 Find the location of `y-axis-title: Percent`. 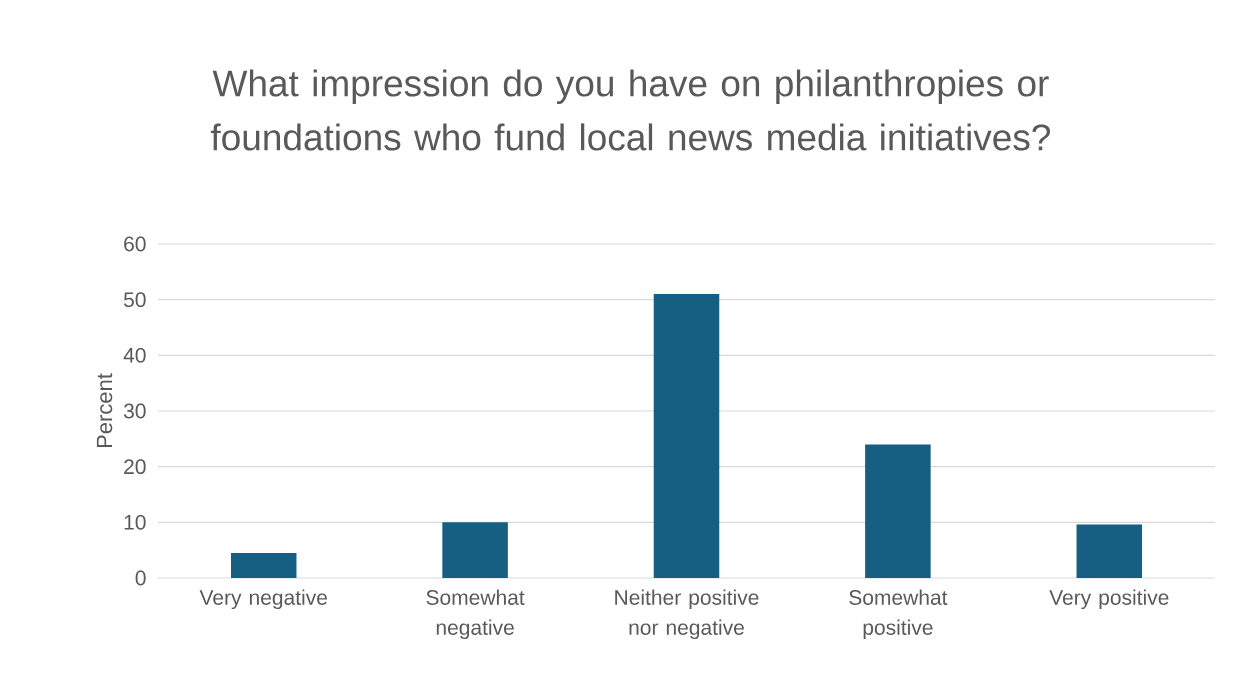

y-axis-title: Percent is located at coordinates (104, 410).